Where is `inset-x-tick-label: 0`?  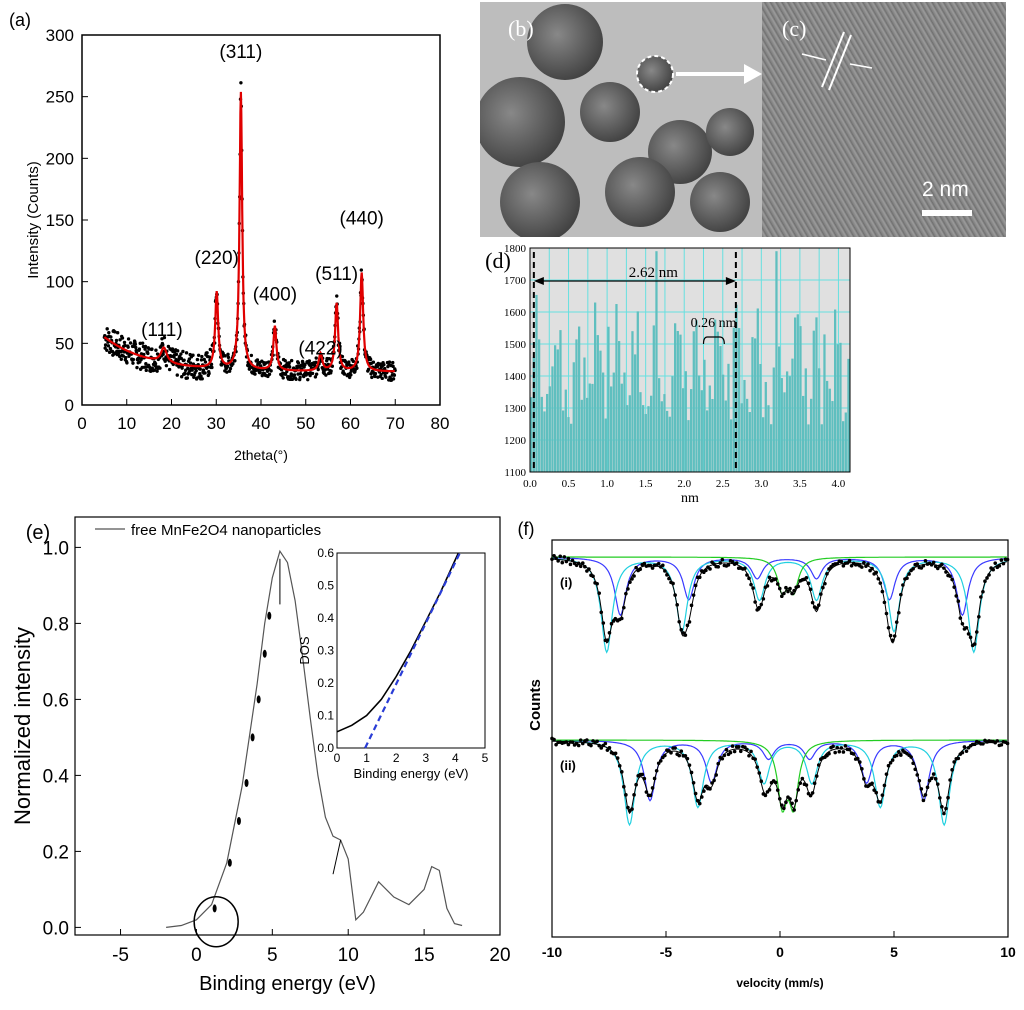 inset-x-tick-label: 0 is located at coordinates (337, 758).